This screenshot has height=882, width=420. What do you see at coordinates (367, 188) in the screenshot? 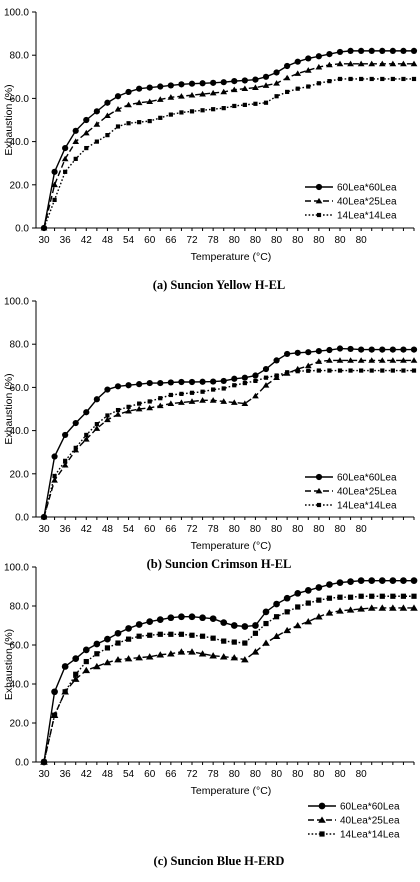
I see `legend-label: 60Lea*60Lea` at bounding box center [367, 188].